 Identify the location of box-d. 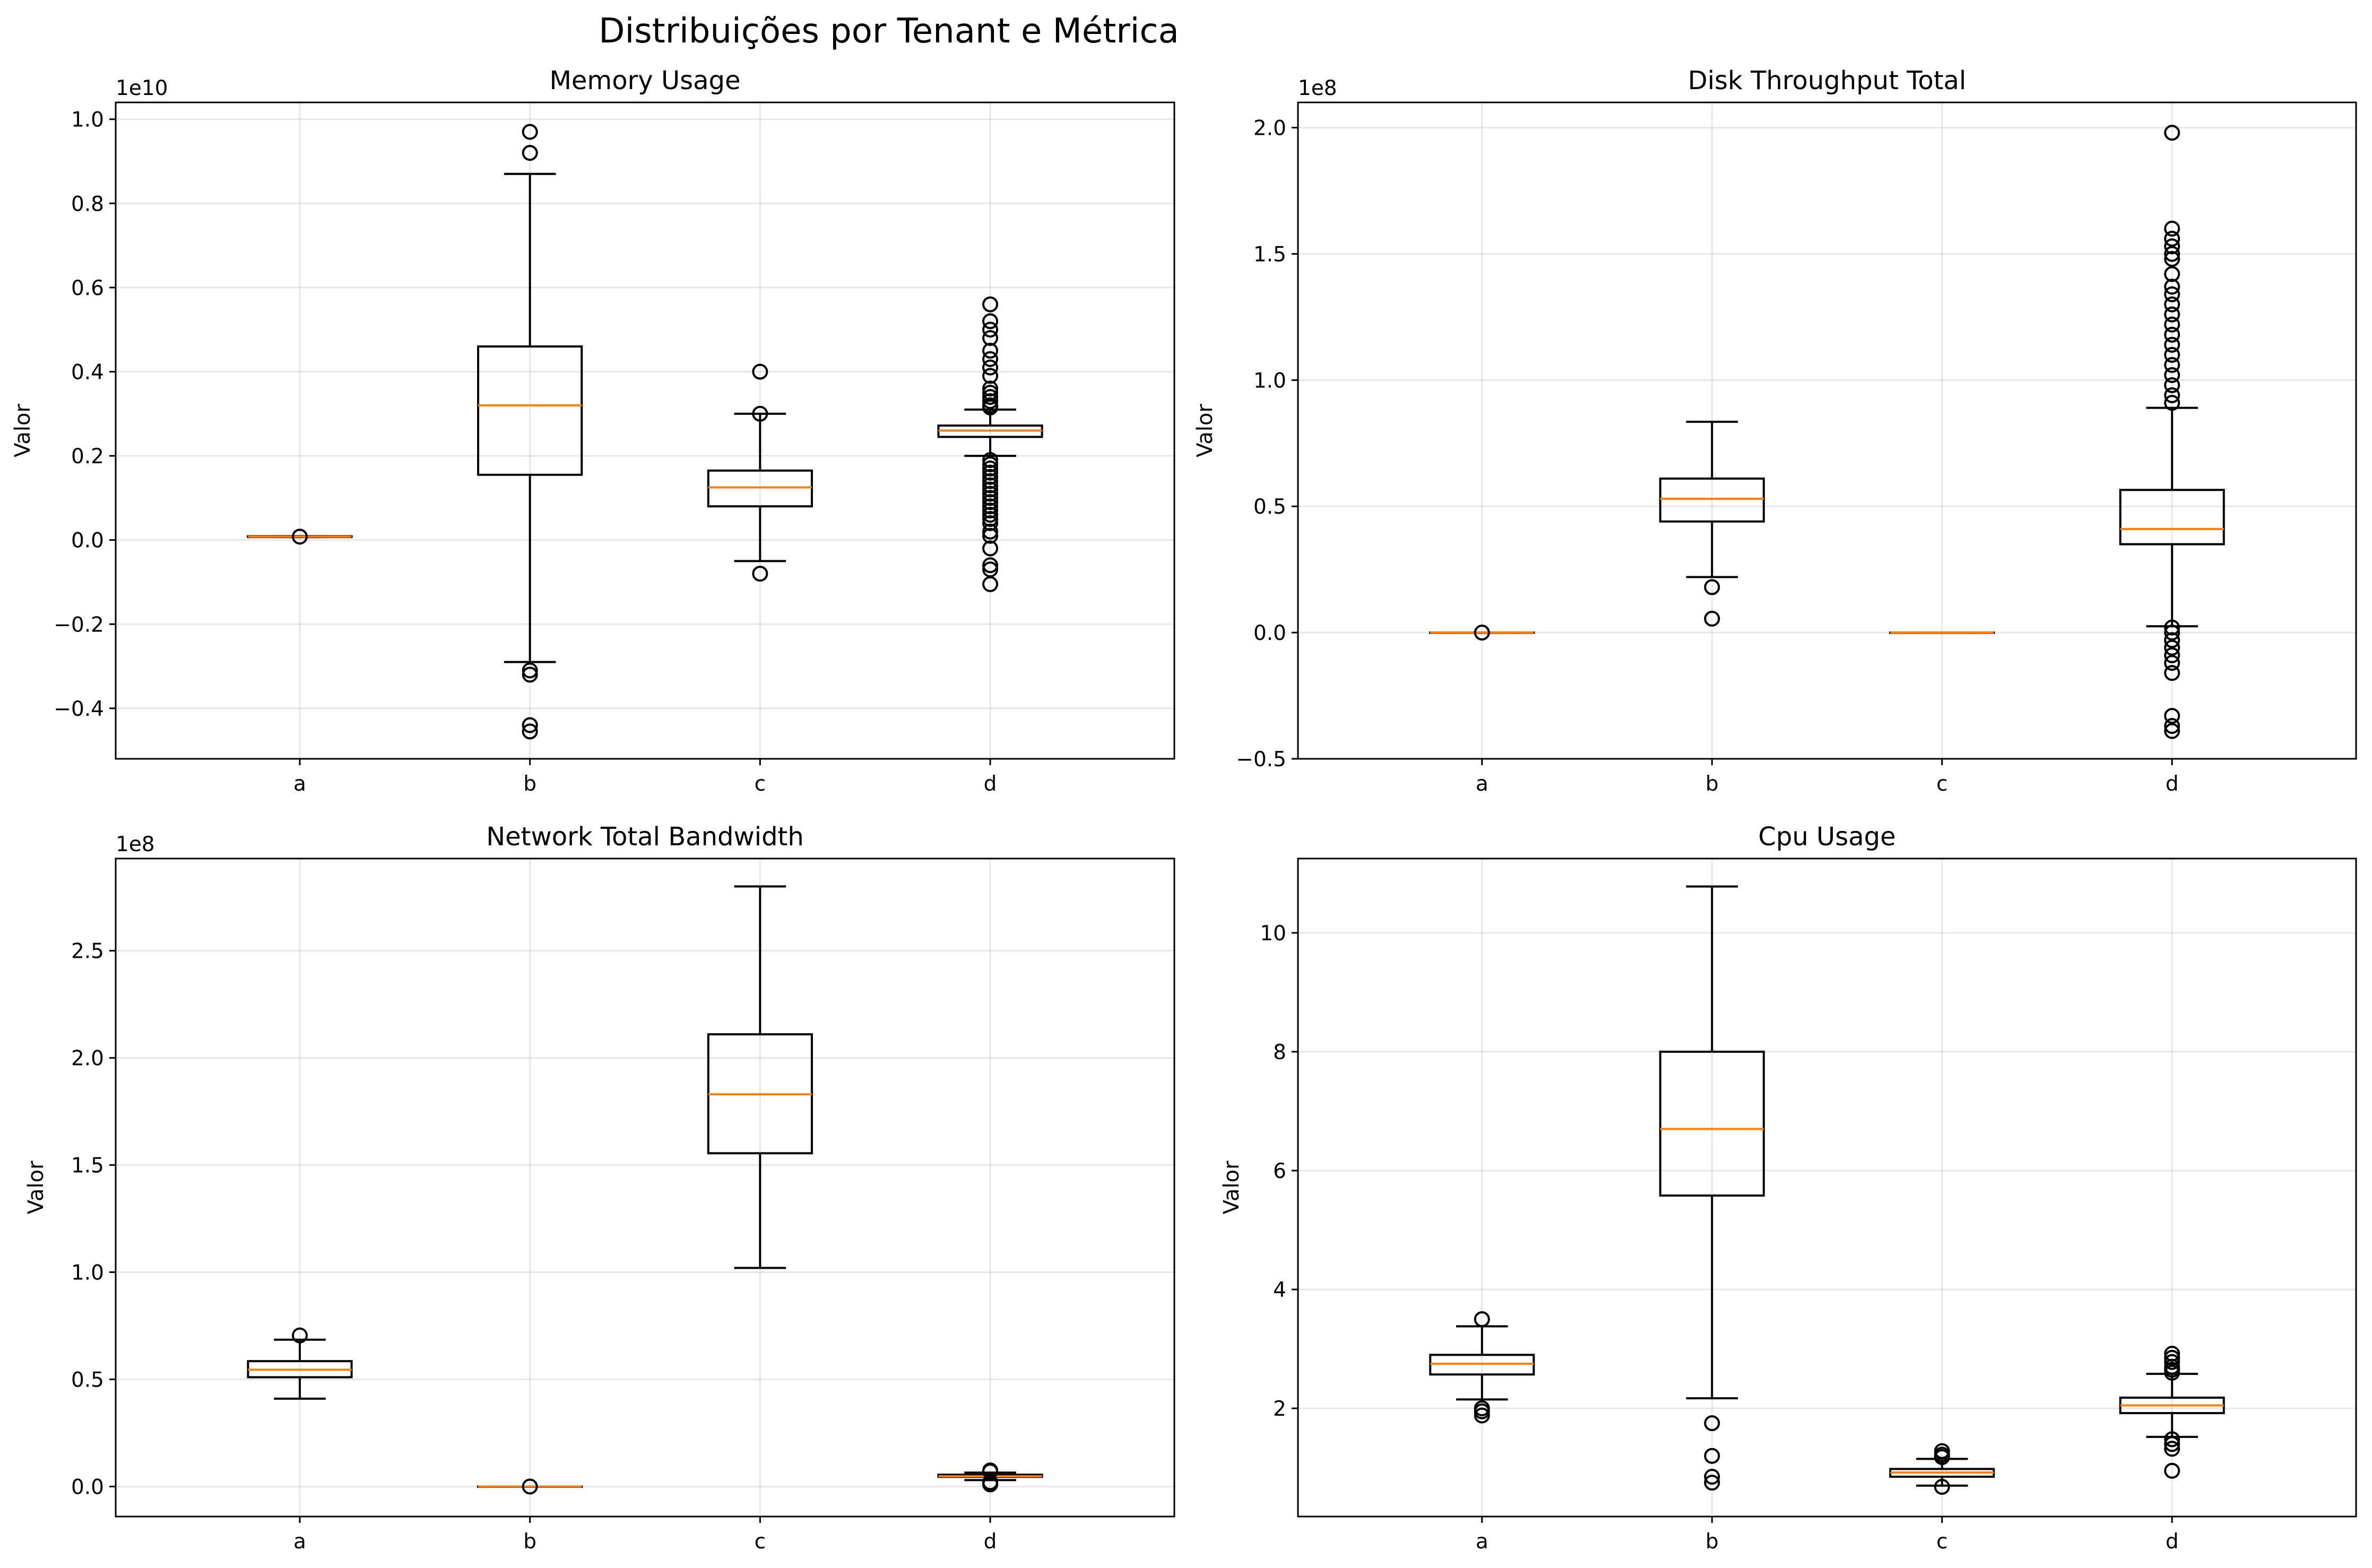
(2172, 432).